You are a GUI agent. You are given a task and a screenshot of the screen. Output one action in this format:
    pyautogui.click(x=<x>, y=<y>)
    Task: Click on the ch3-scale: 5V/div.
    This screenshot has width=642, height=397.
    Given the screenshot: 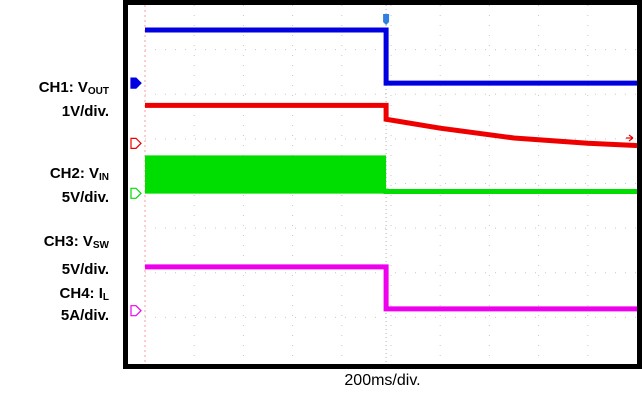 What is the action you would take?
    pyautogui.click(x=85, y=269)
    